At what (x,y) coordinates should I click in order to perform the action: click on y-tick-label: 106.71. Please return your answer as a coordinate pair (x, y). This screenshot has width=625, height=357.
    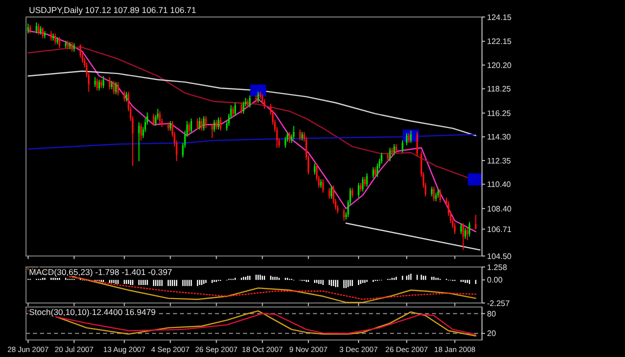
    Looking at the image, I should click on (499, 229).